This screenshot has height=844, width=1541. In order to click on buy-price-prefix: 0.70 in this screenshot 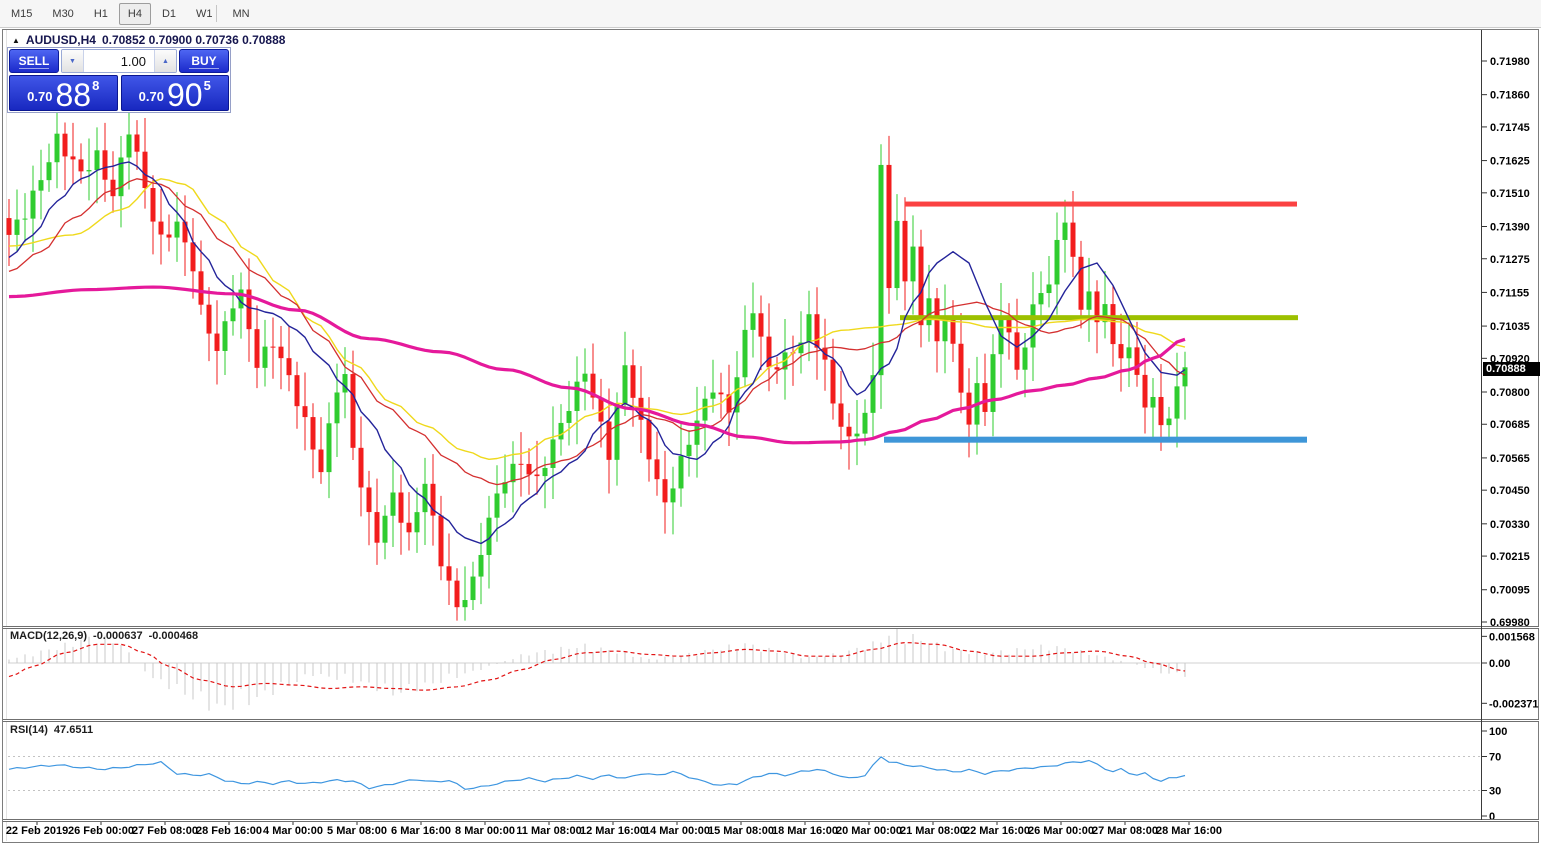, I will do `click(151, 96)`.